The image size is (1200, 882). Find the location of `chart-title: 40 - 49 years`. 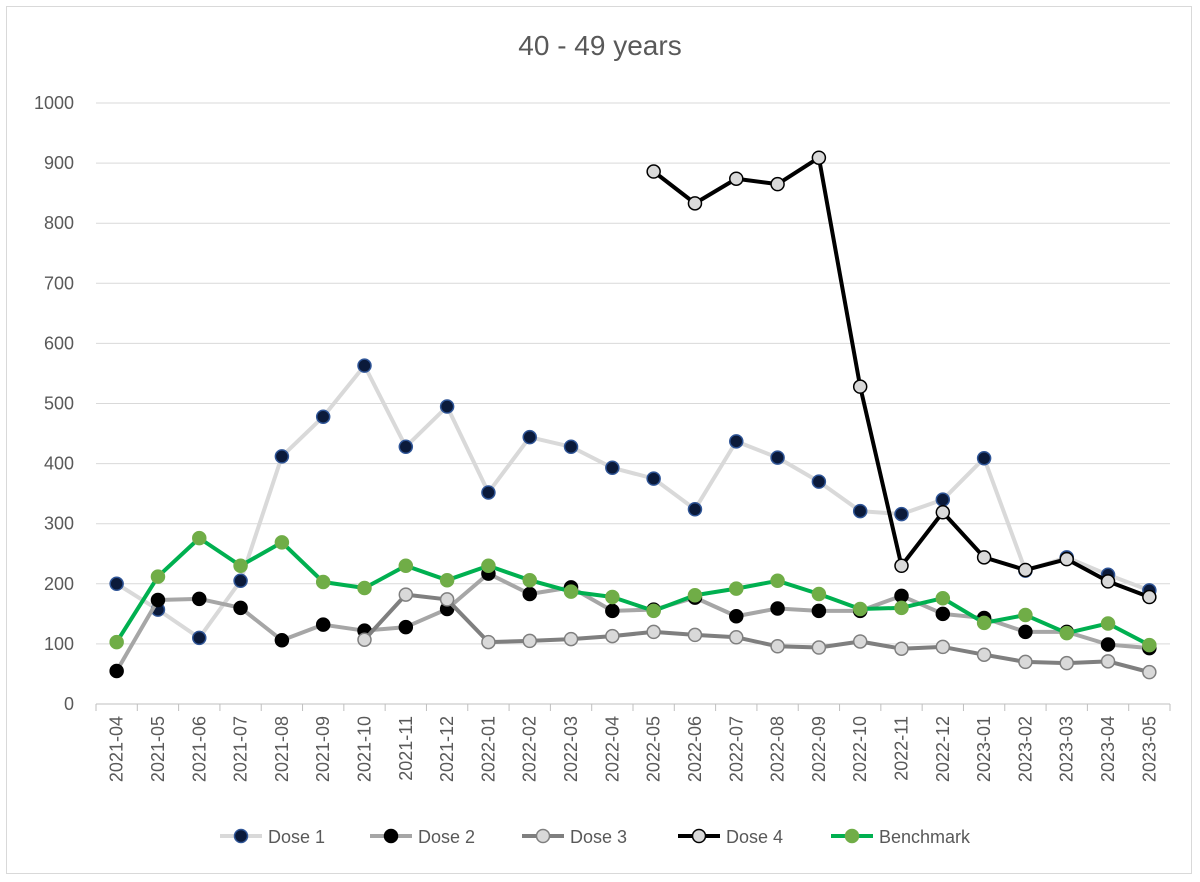

chart-title: 40 - 49 years is located at coordinates (600, 45).